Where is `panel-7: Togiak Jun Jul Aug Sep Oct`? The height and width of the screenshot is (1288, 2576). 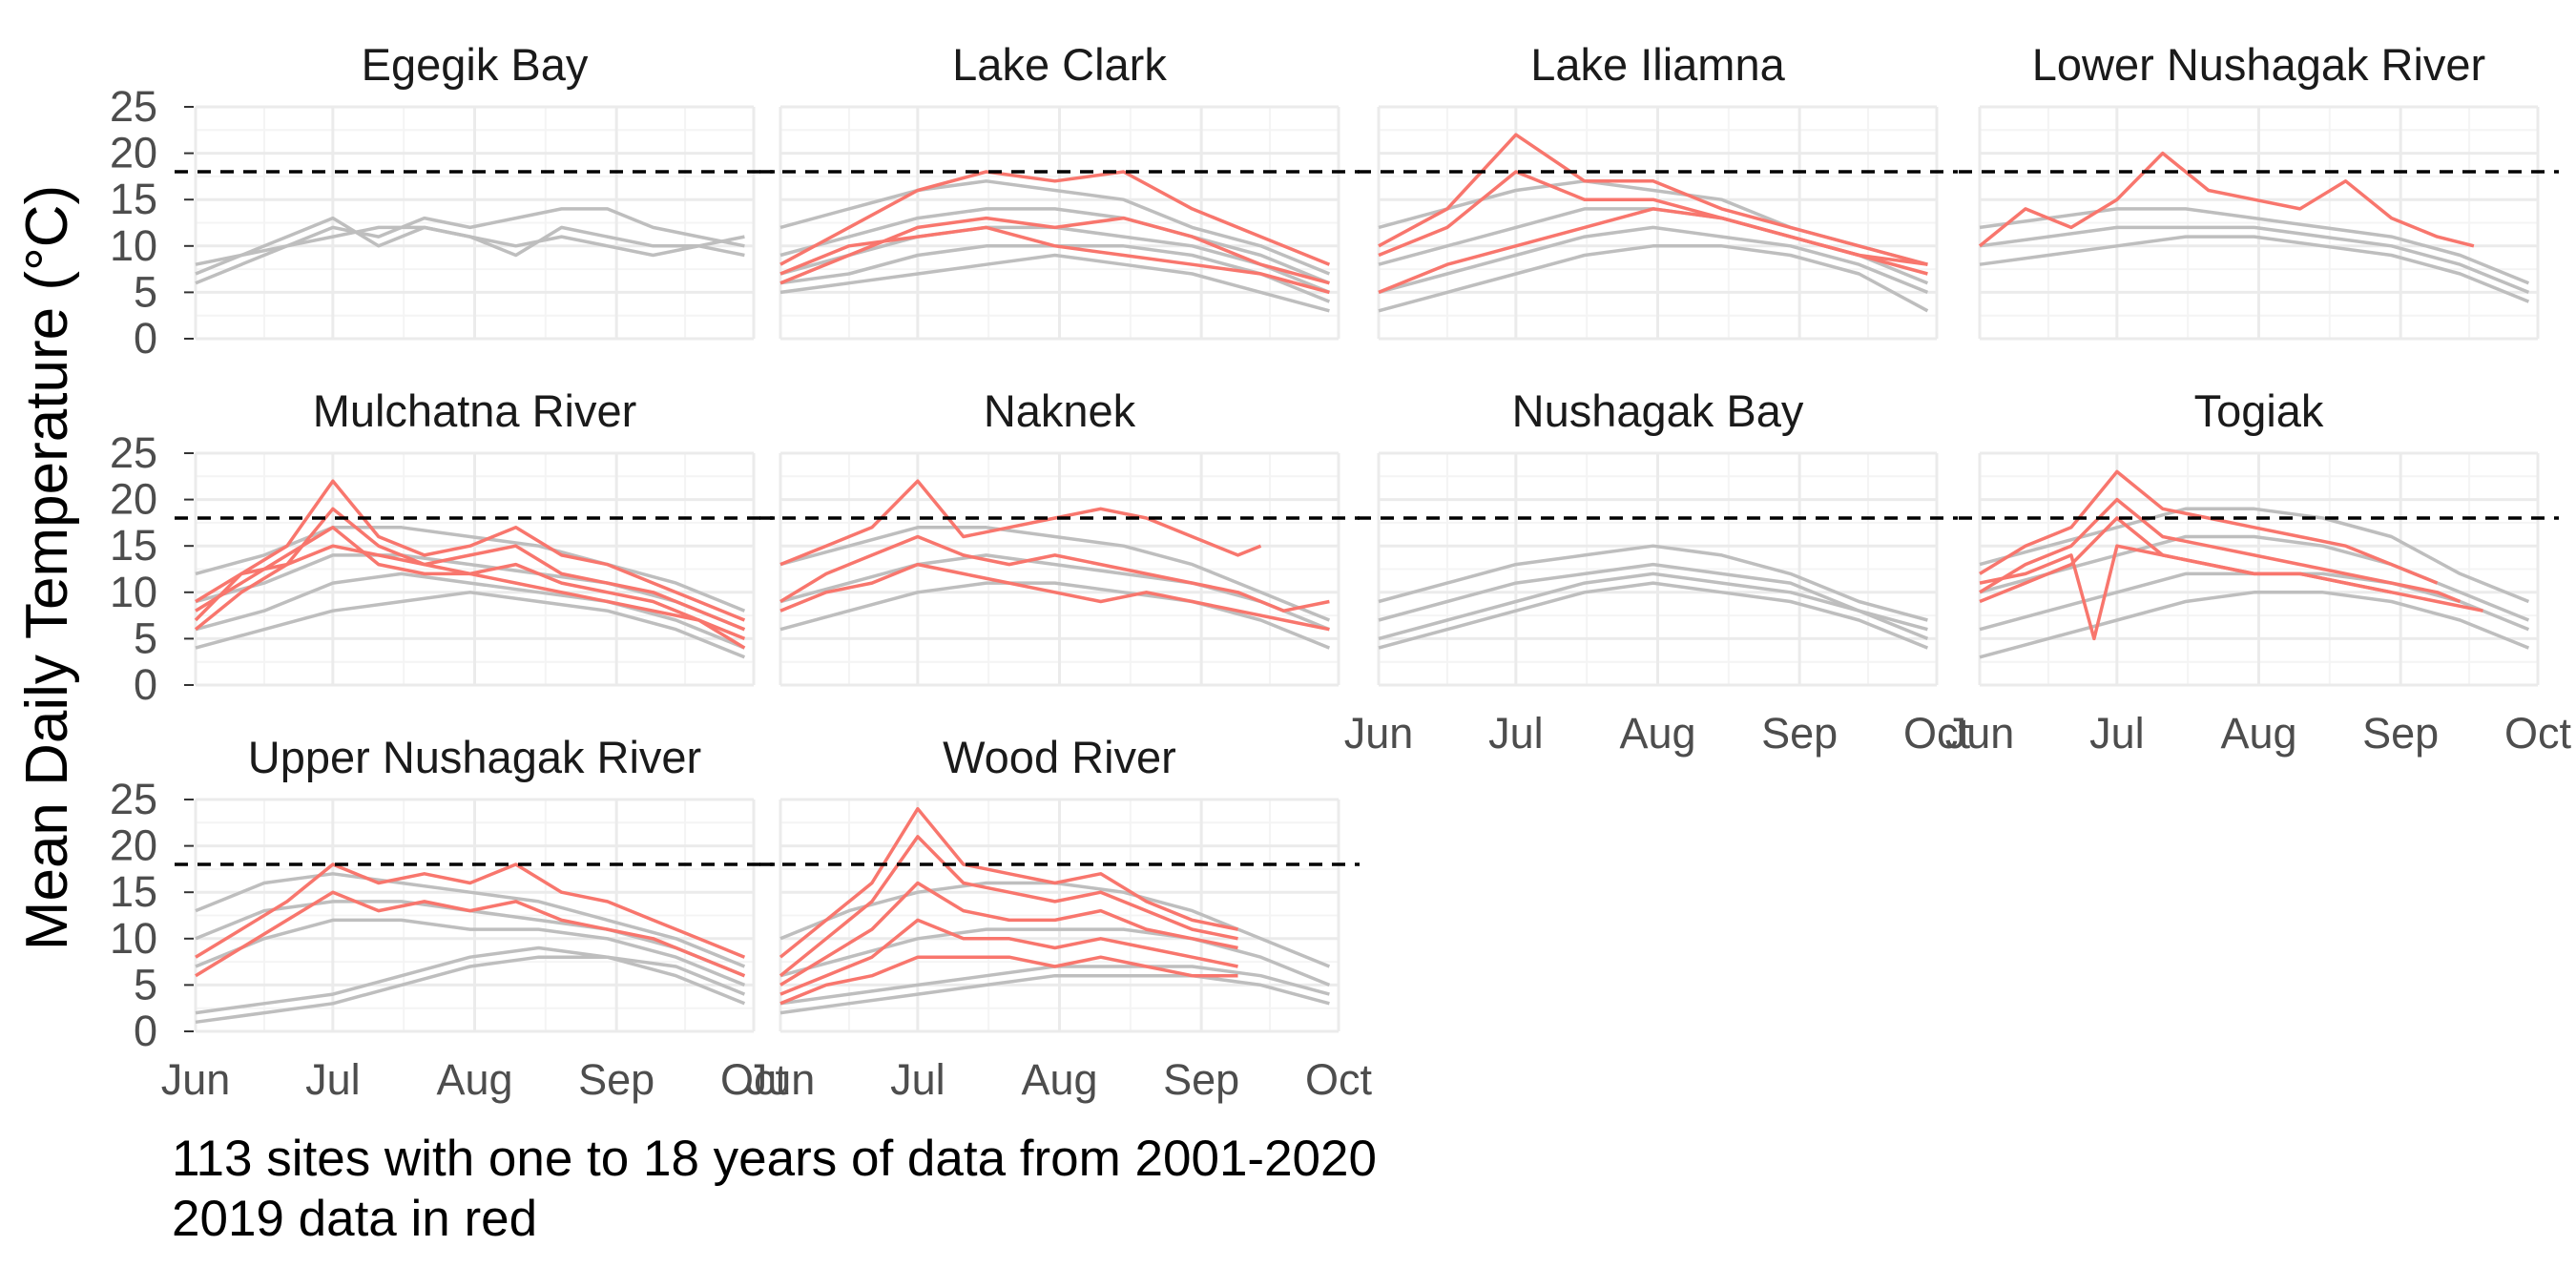
panel-7: Togiak Jun Jul Aug Sep Oct is located at coordinates (2258, 571).